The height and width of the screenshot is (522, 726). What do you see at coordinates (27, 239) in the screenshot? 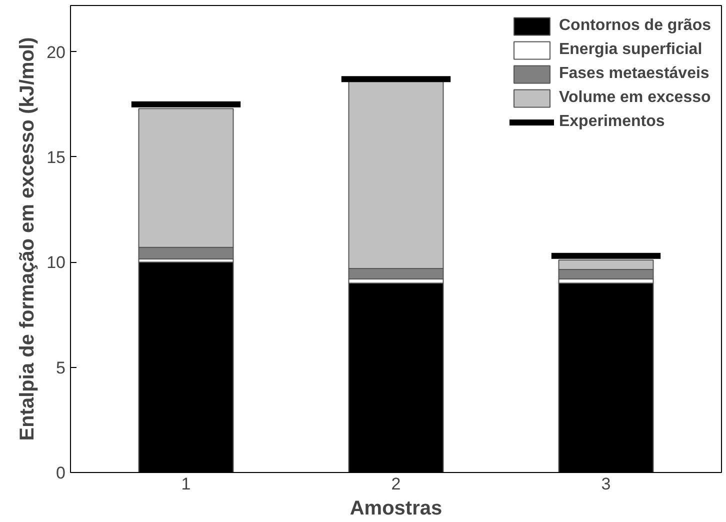
I see `y-axis-title: Entalpia de formação em excesso (kJ/mol)` at bounding box center [27, 239].